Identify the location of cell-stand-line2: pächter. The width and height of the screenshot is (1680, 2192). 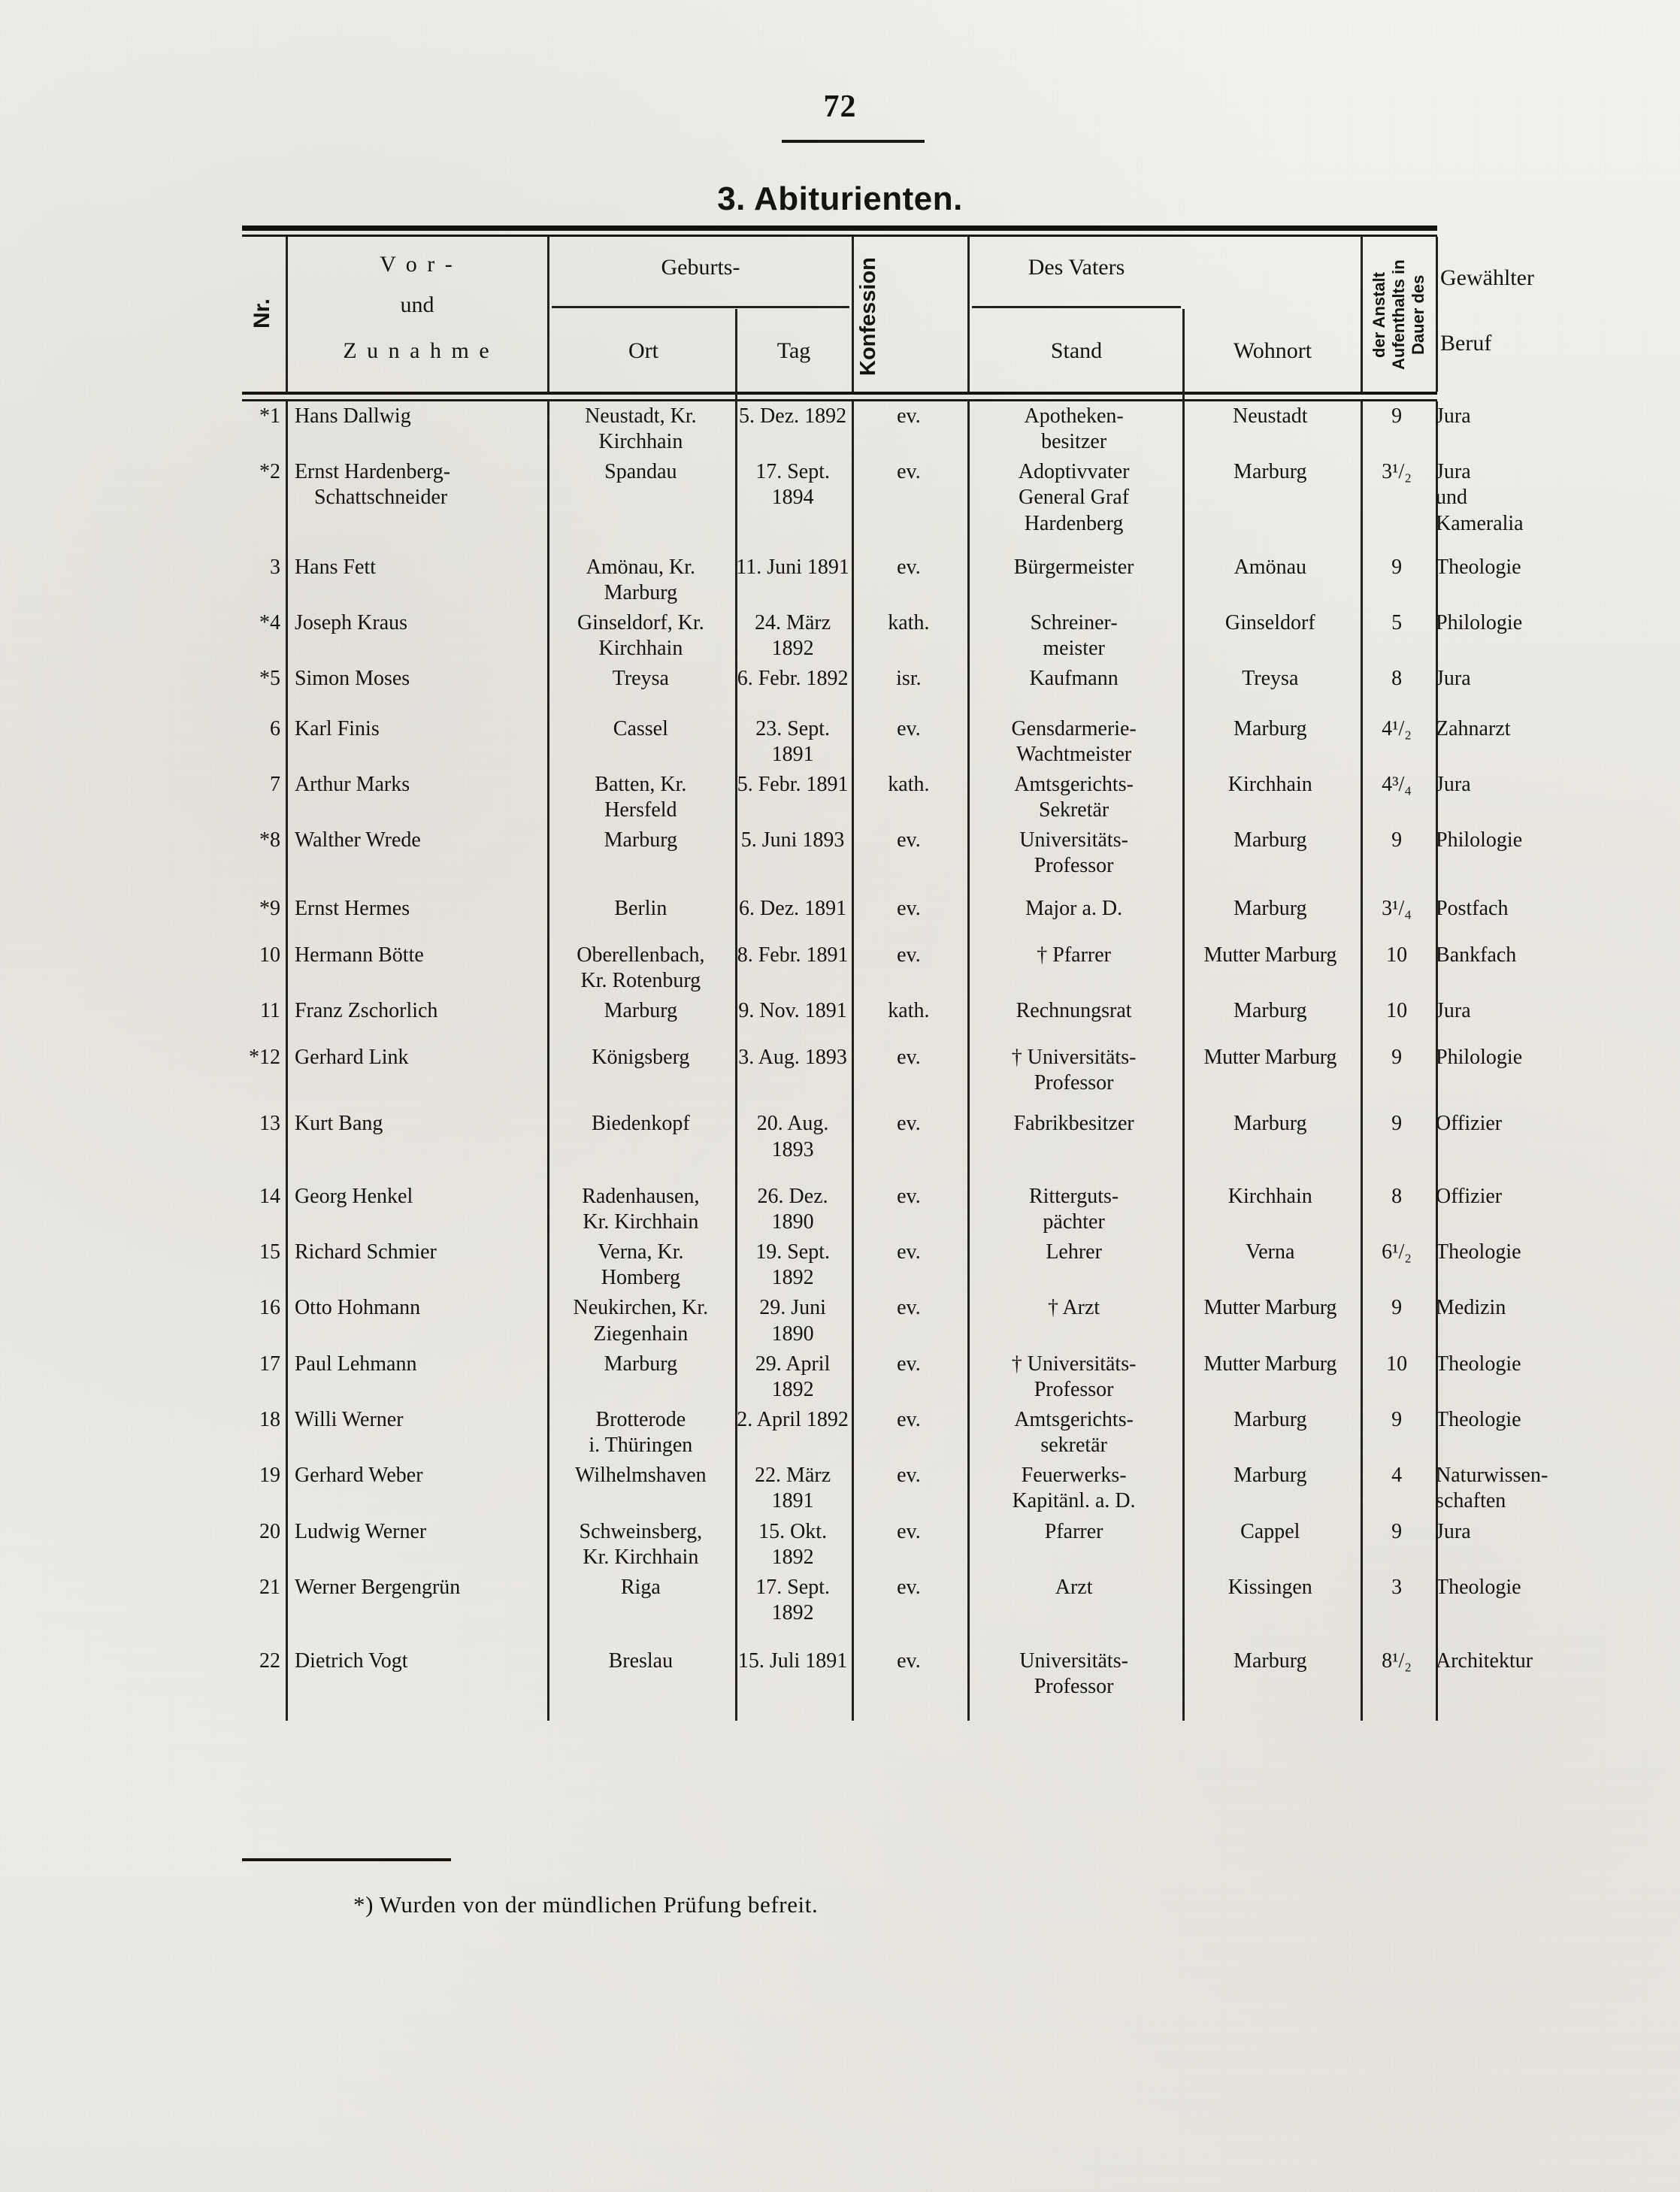
(1074, 1222).